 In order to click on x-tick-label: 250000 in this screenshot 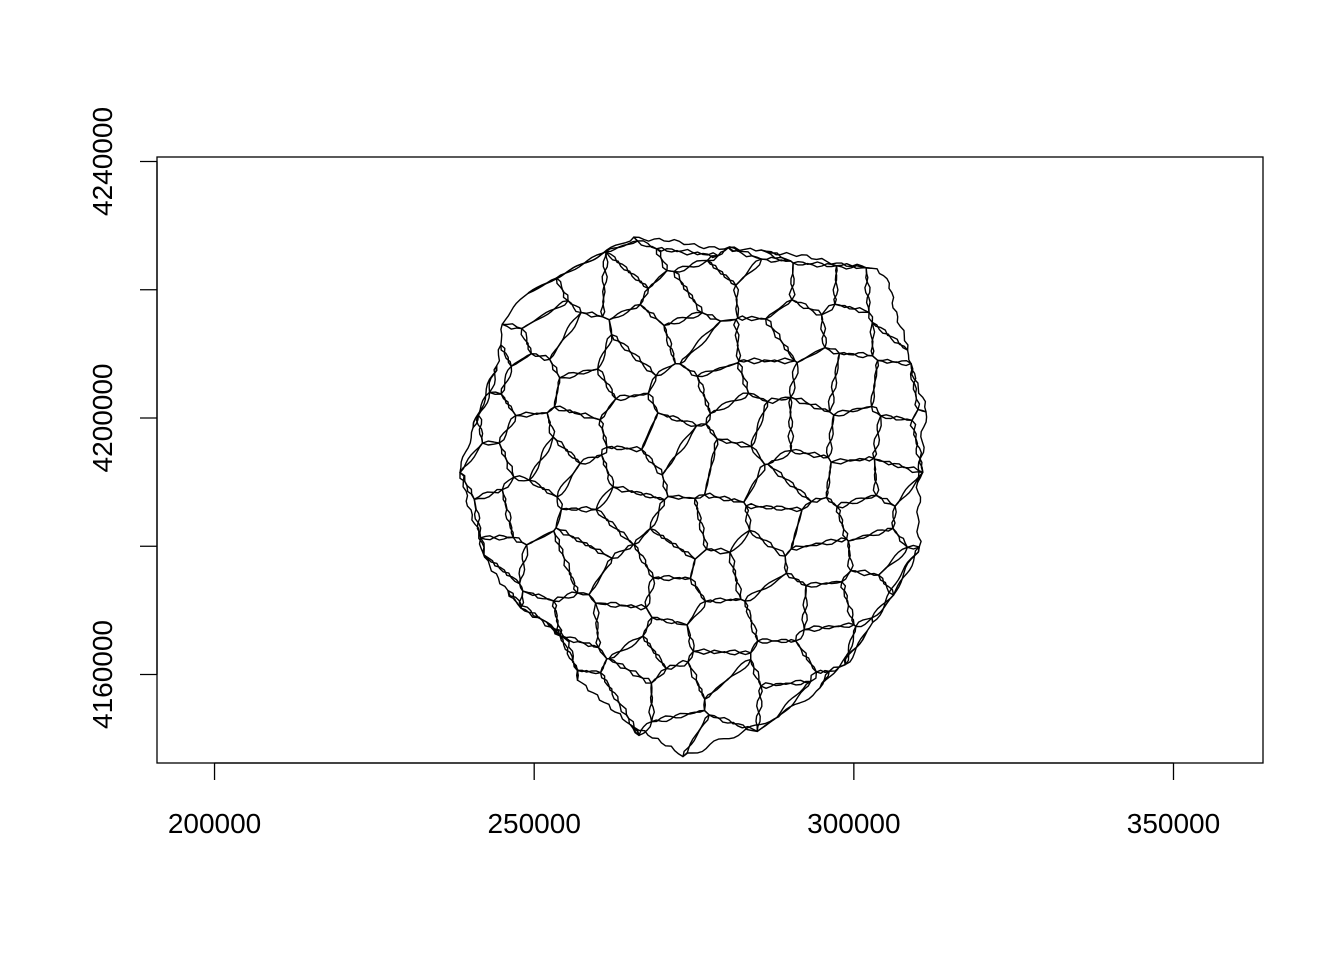, I will do `click(533, 823)`.